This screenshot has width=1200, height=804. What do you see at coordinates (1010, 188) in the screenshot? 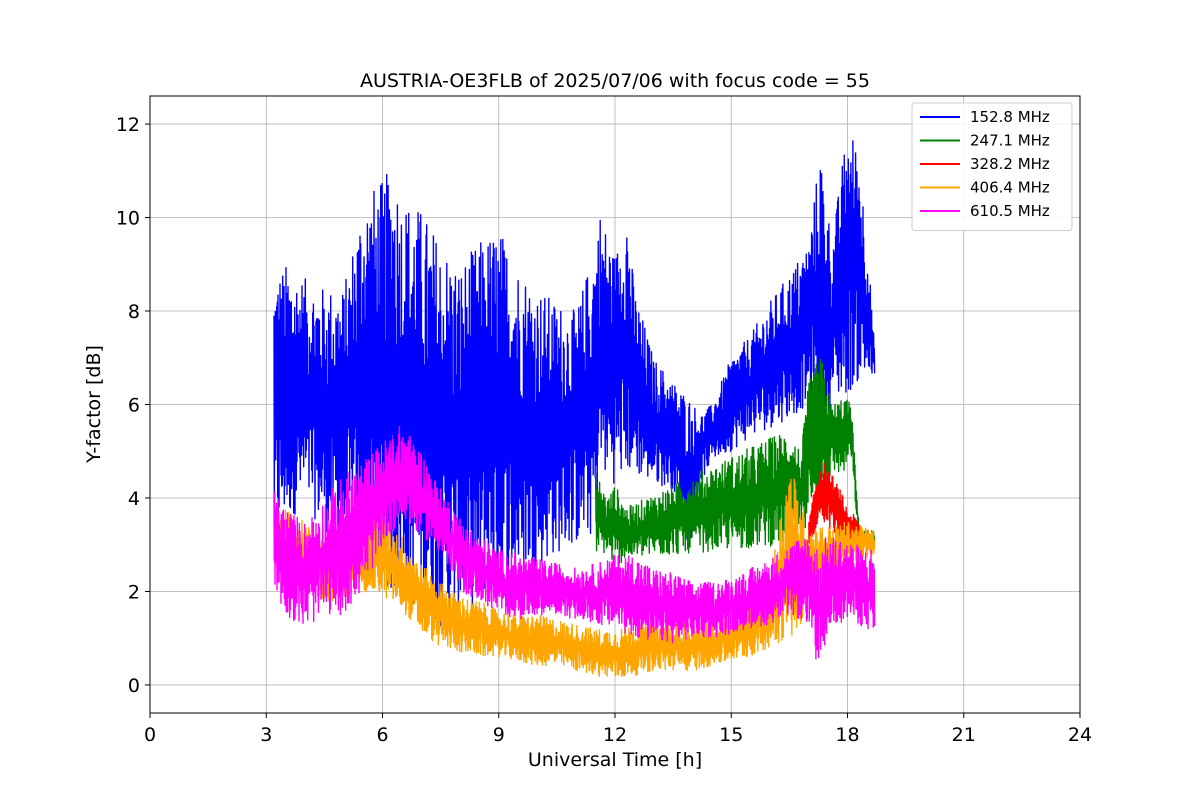
I see `legend-label: 406.4 MHz` at bounding box center [1010, 188].